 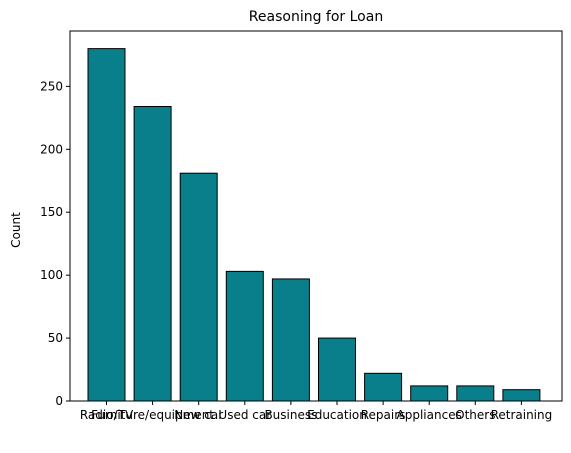 What do you see at coordinates (152, 415) in the screenshot?
I see `x-tick-label: Furniture/equipment` at bounding box center [152, 415].